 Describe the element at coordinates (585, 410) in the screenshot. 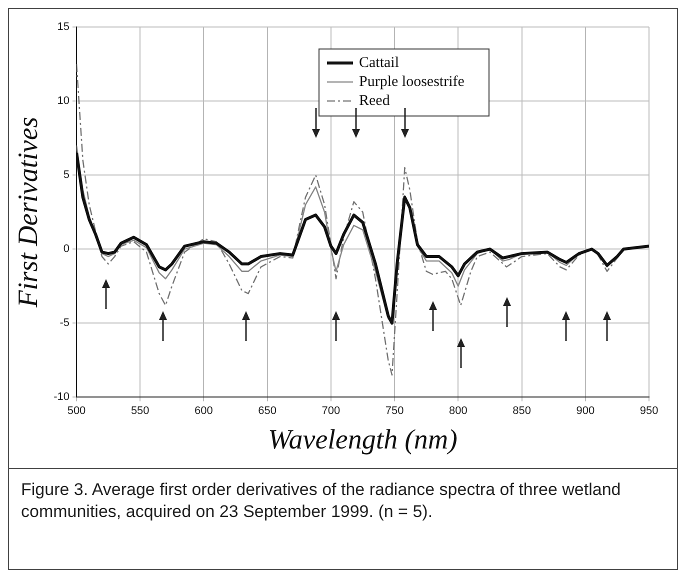

I see `x-tick-label: 900` at that location.